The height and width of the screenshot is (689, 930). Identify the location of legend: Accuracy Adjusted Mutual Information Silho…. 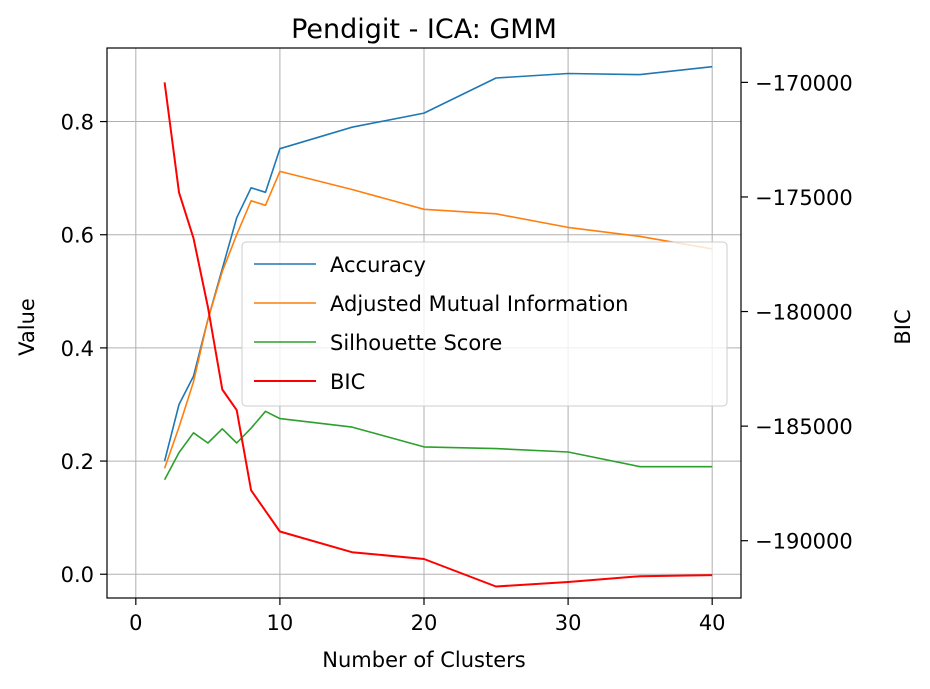
(484, 324).